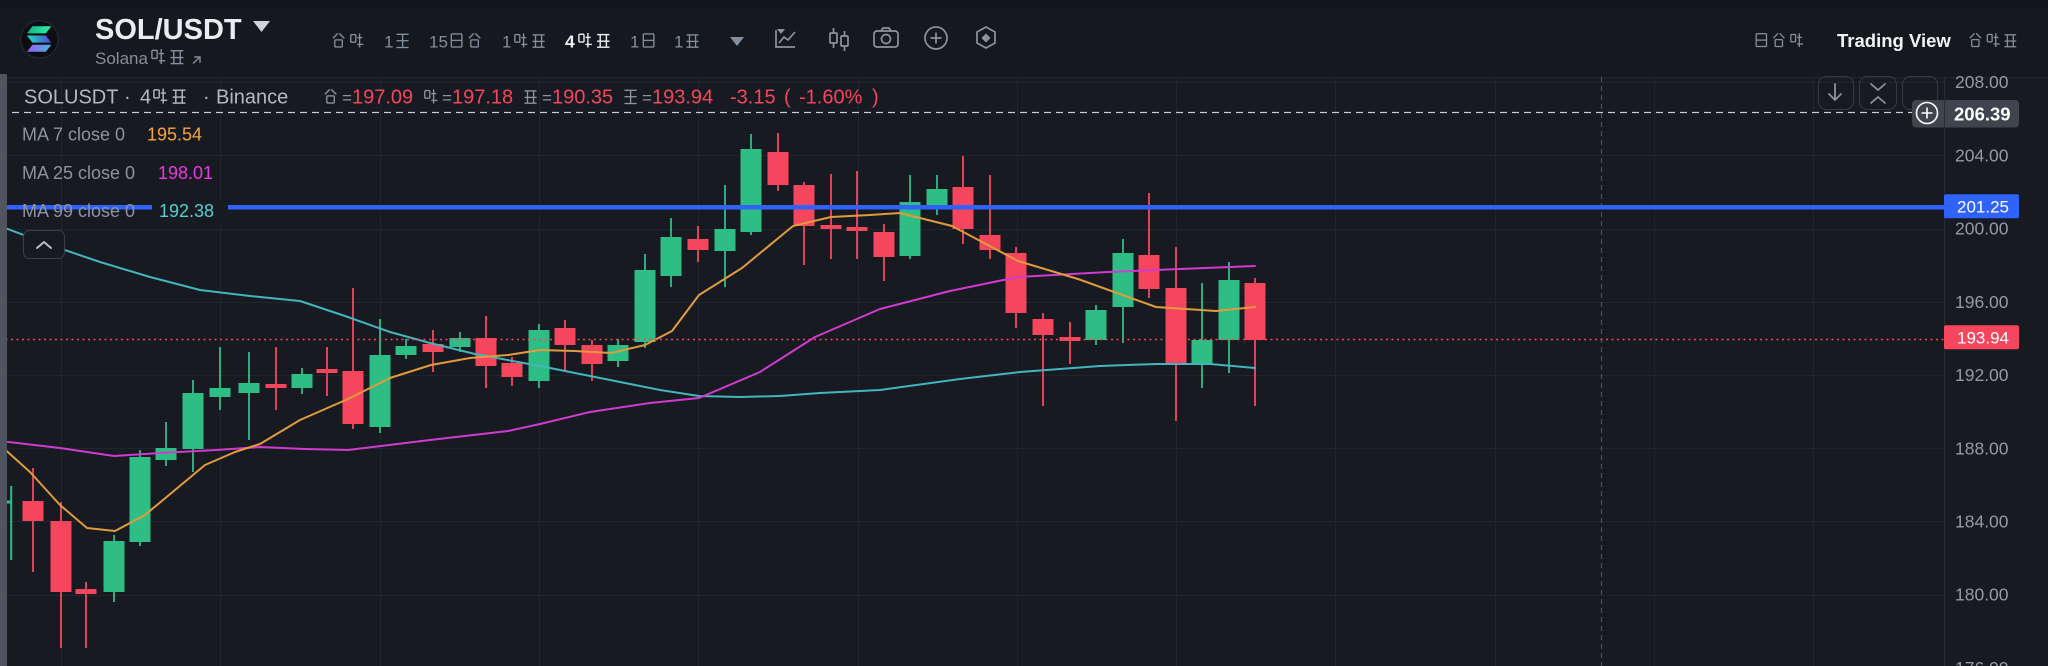  Describe the element at coordinates (1982, 82) in the screenshot. I see `svg-text: 208.00` at that location.